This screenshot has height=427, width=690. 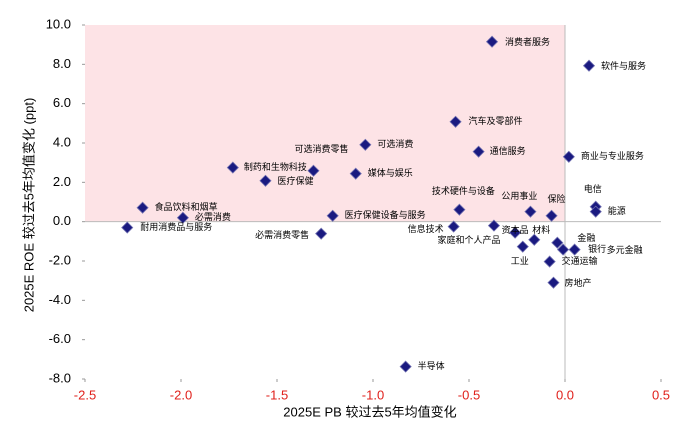 What do you see at coordinates (60, 338) in the screenshot?
I see `y-tick-label: -6.0` at bounding box center [60, 338].